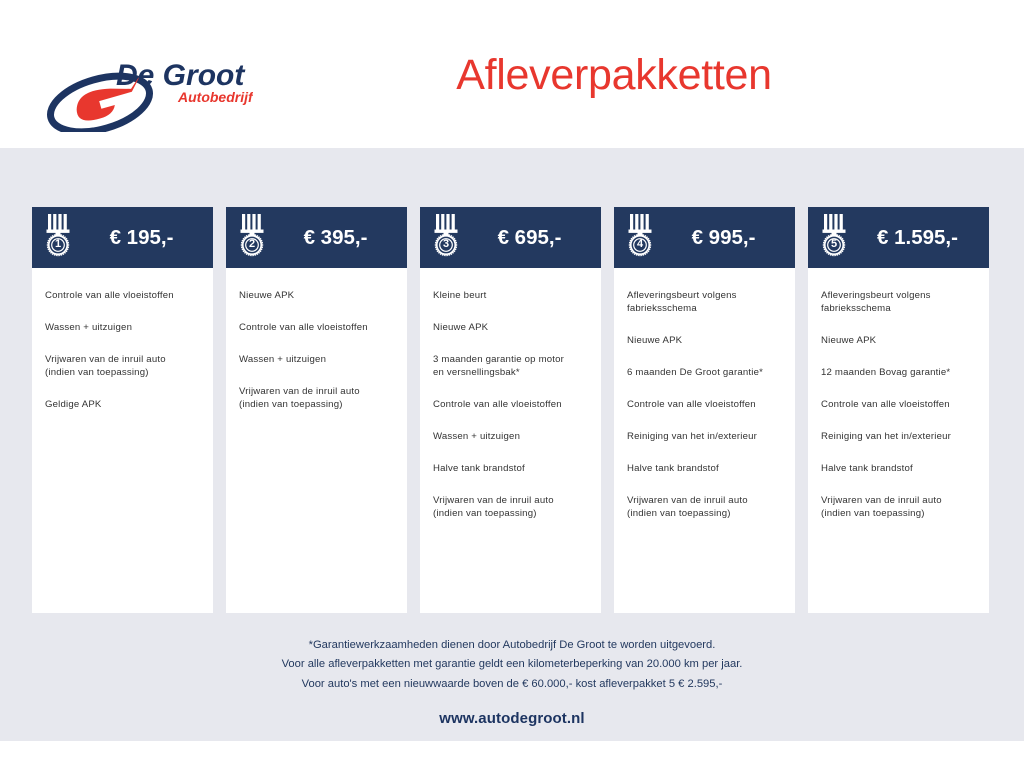 The image size is (1024, 768). I want to click on package-card-header: 5 € 1.595,-, so click(898, 237).